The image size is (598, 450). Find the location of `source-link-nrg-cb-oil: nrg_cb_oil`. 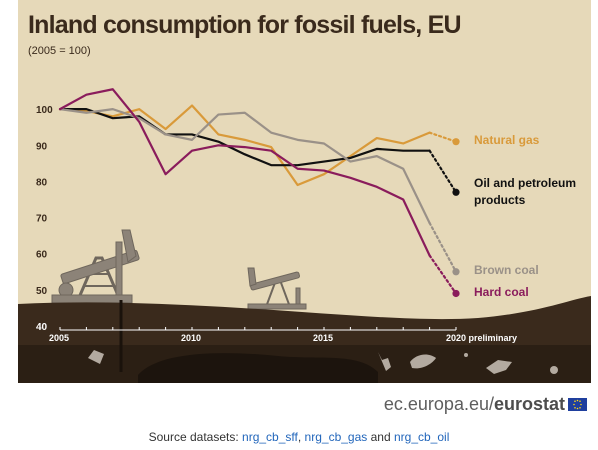

source-link-nrg-cb-oil: nrg_cb_oil is located at coordinates (421, 437).